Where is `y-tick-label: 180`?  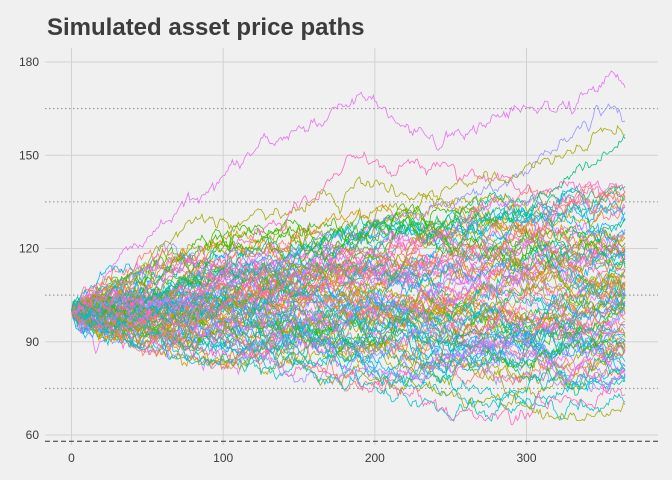 y-tick-label: 180 is located at coordinates (29, 62).